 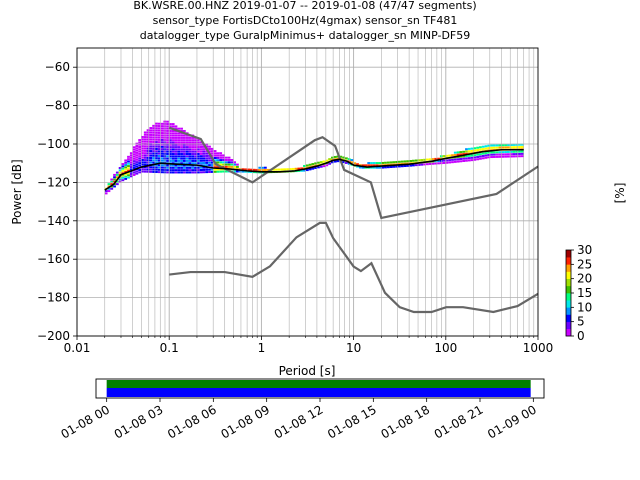 I want to click on timeline-tick-label: 01-08 15, so click(x=352, y=421).